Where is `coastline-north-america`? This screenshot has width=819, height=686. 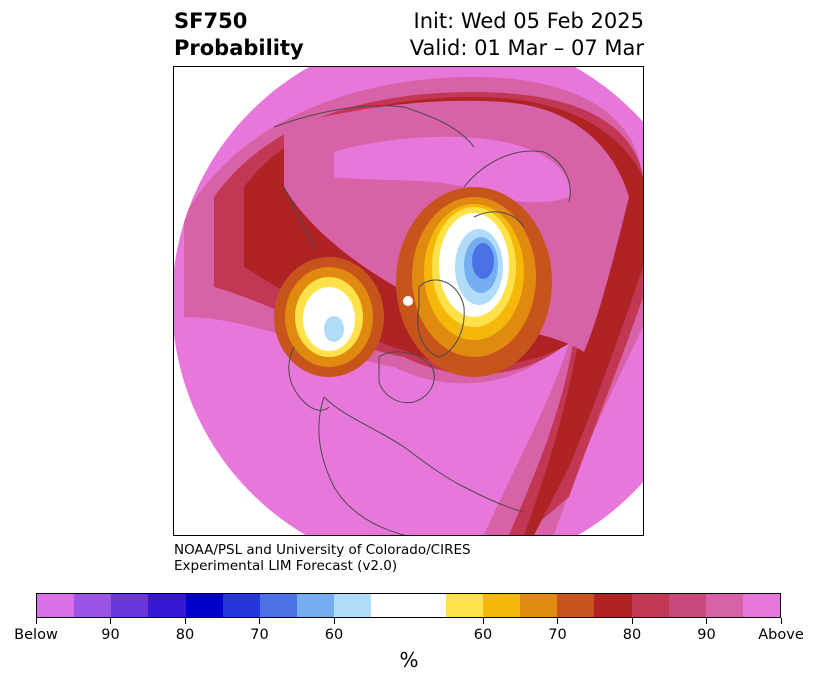
coastline-north-america is located at coordinates (421, 465).